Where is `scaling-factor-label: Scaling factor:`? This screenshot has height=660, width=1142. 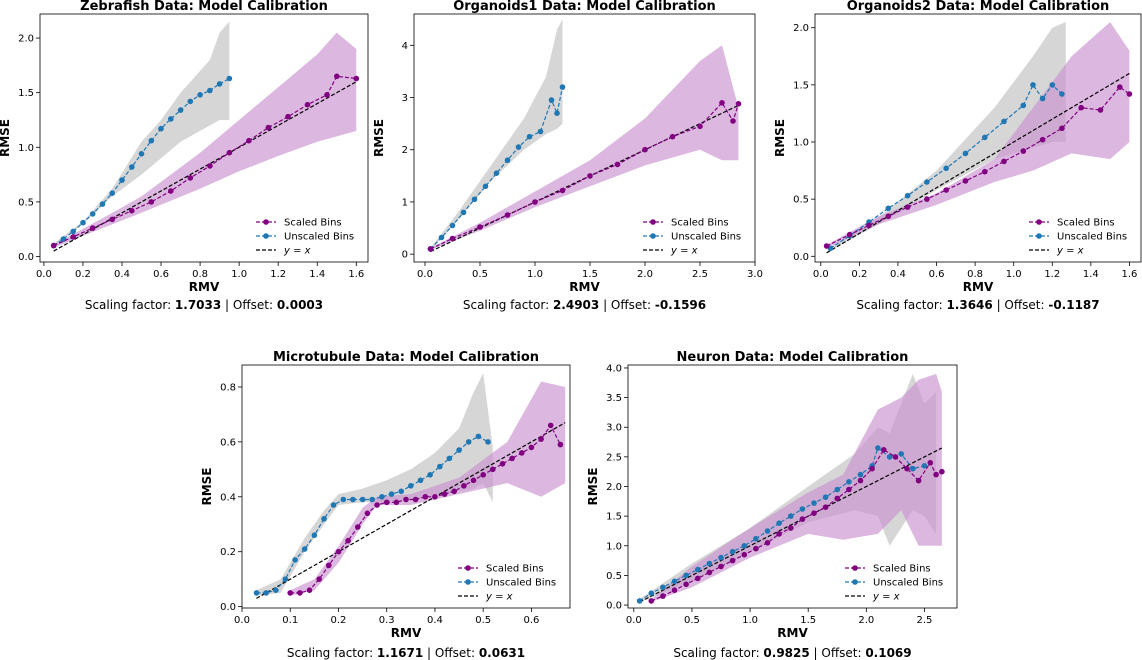
scaling-factor-label: Scaling factor: is located at coordinates (130, 305).